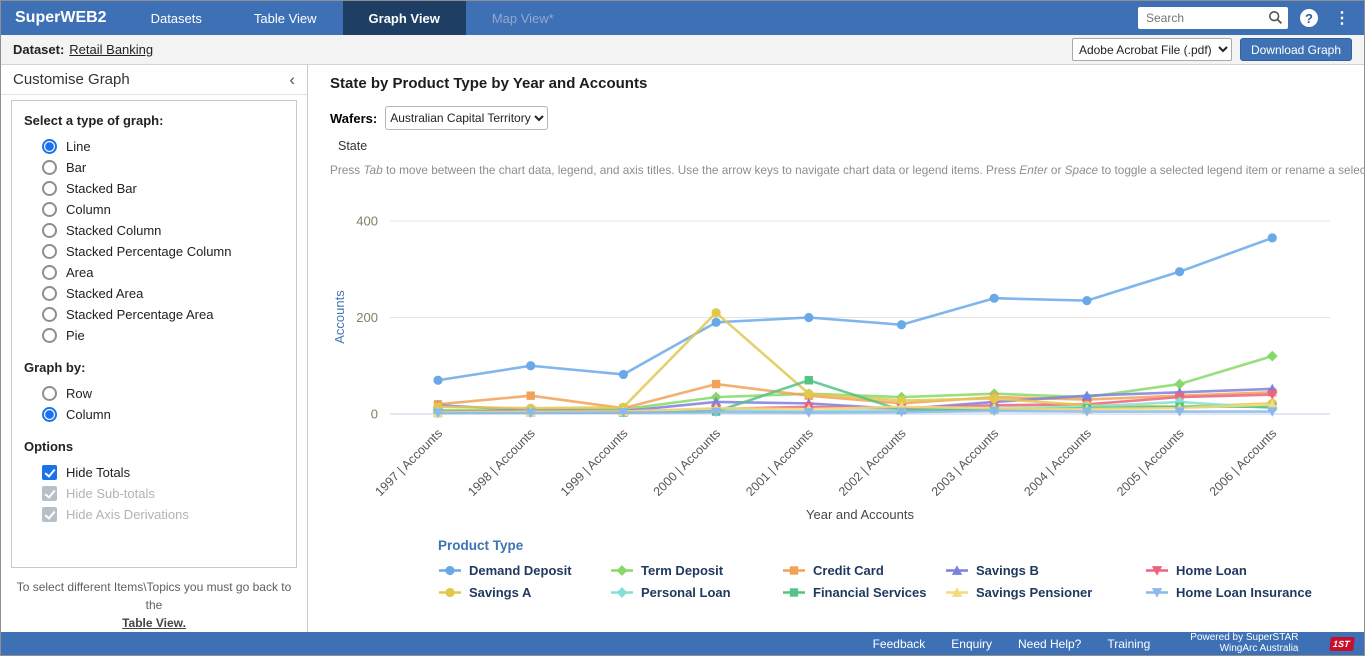 This screenshot has width=1367, height=658. Describe the element at coordinates (353, 146) in the screenshot. I see `wafer-dimension-label: State` at that location.